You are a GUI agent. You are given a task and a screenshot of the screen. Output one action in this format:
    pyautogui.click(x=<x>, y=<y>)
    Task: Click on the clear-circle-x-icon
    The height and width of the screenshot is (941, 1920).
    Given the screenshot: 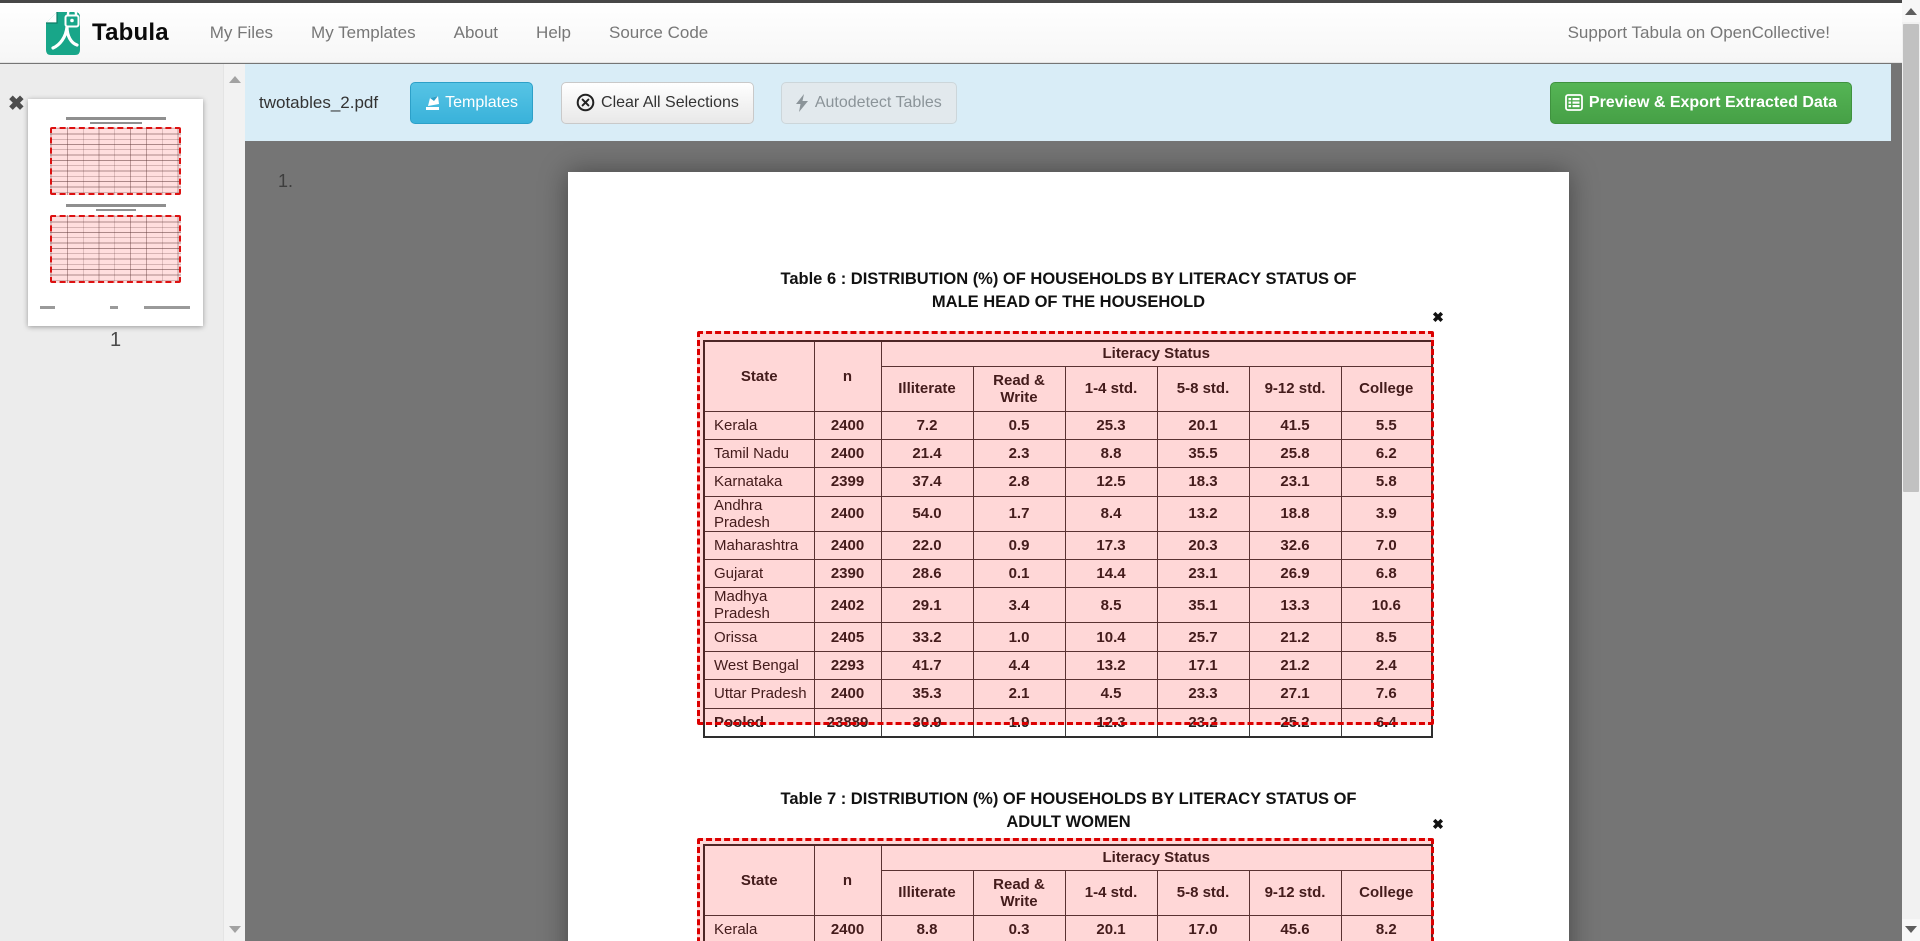 What is the action you would take?
    pyautogui.click(x=585, y=102)
    